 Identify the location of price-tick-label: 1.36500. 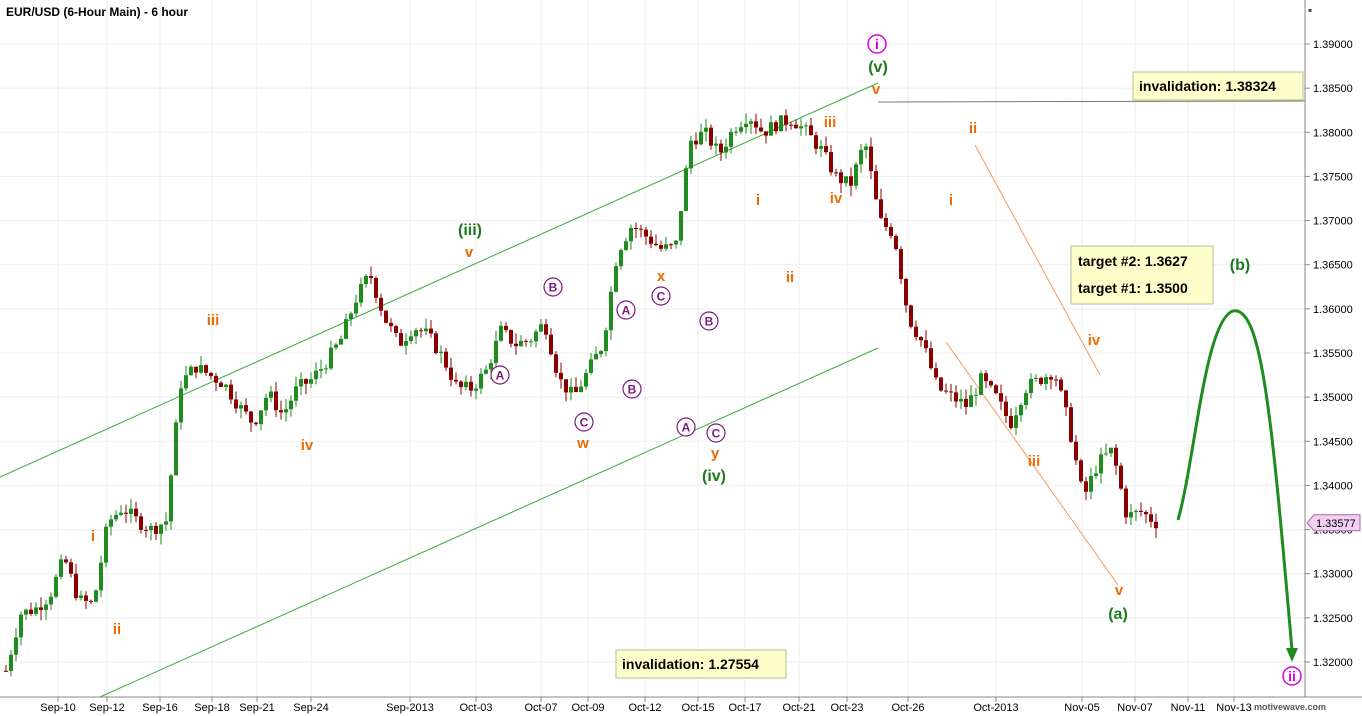
(1333, 266).